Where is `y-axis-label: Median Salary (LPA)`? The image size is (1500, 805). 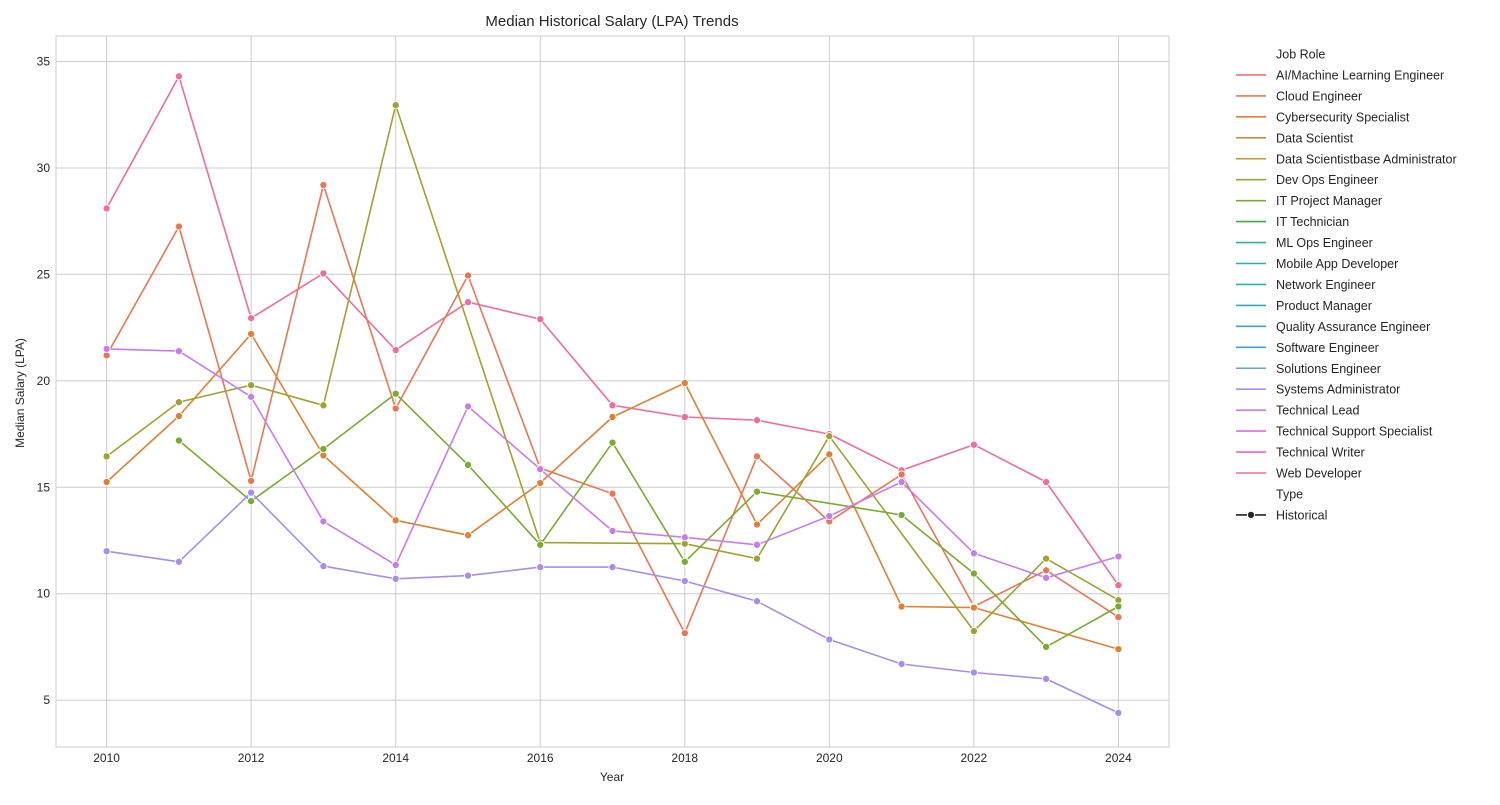 y-axis-label: Median Salary (LPA) is located at coordinates (20, 393).